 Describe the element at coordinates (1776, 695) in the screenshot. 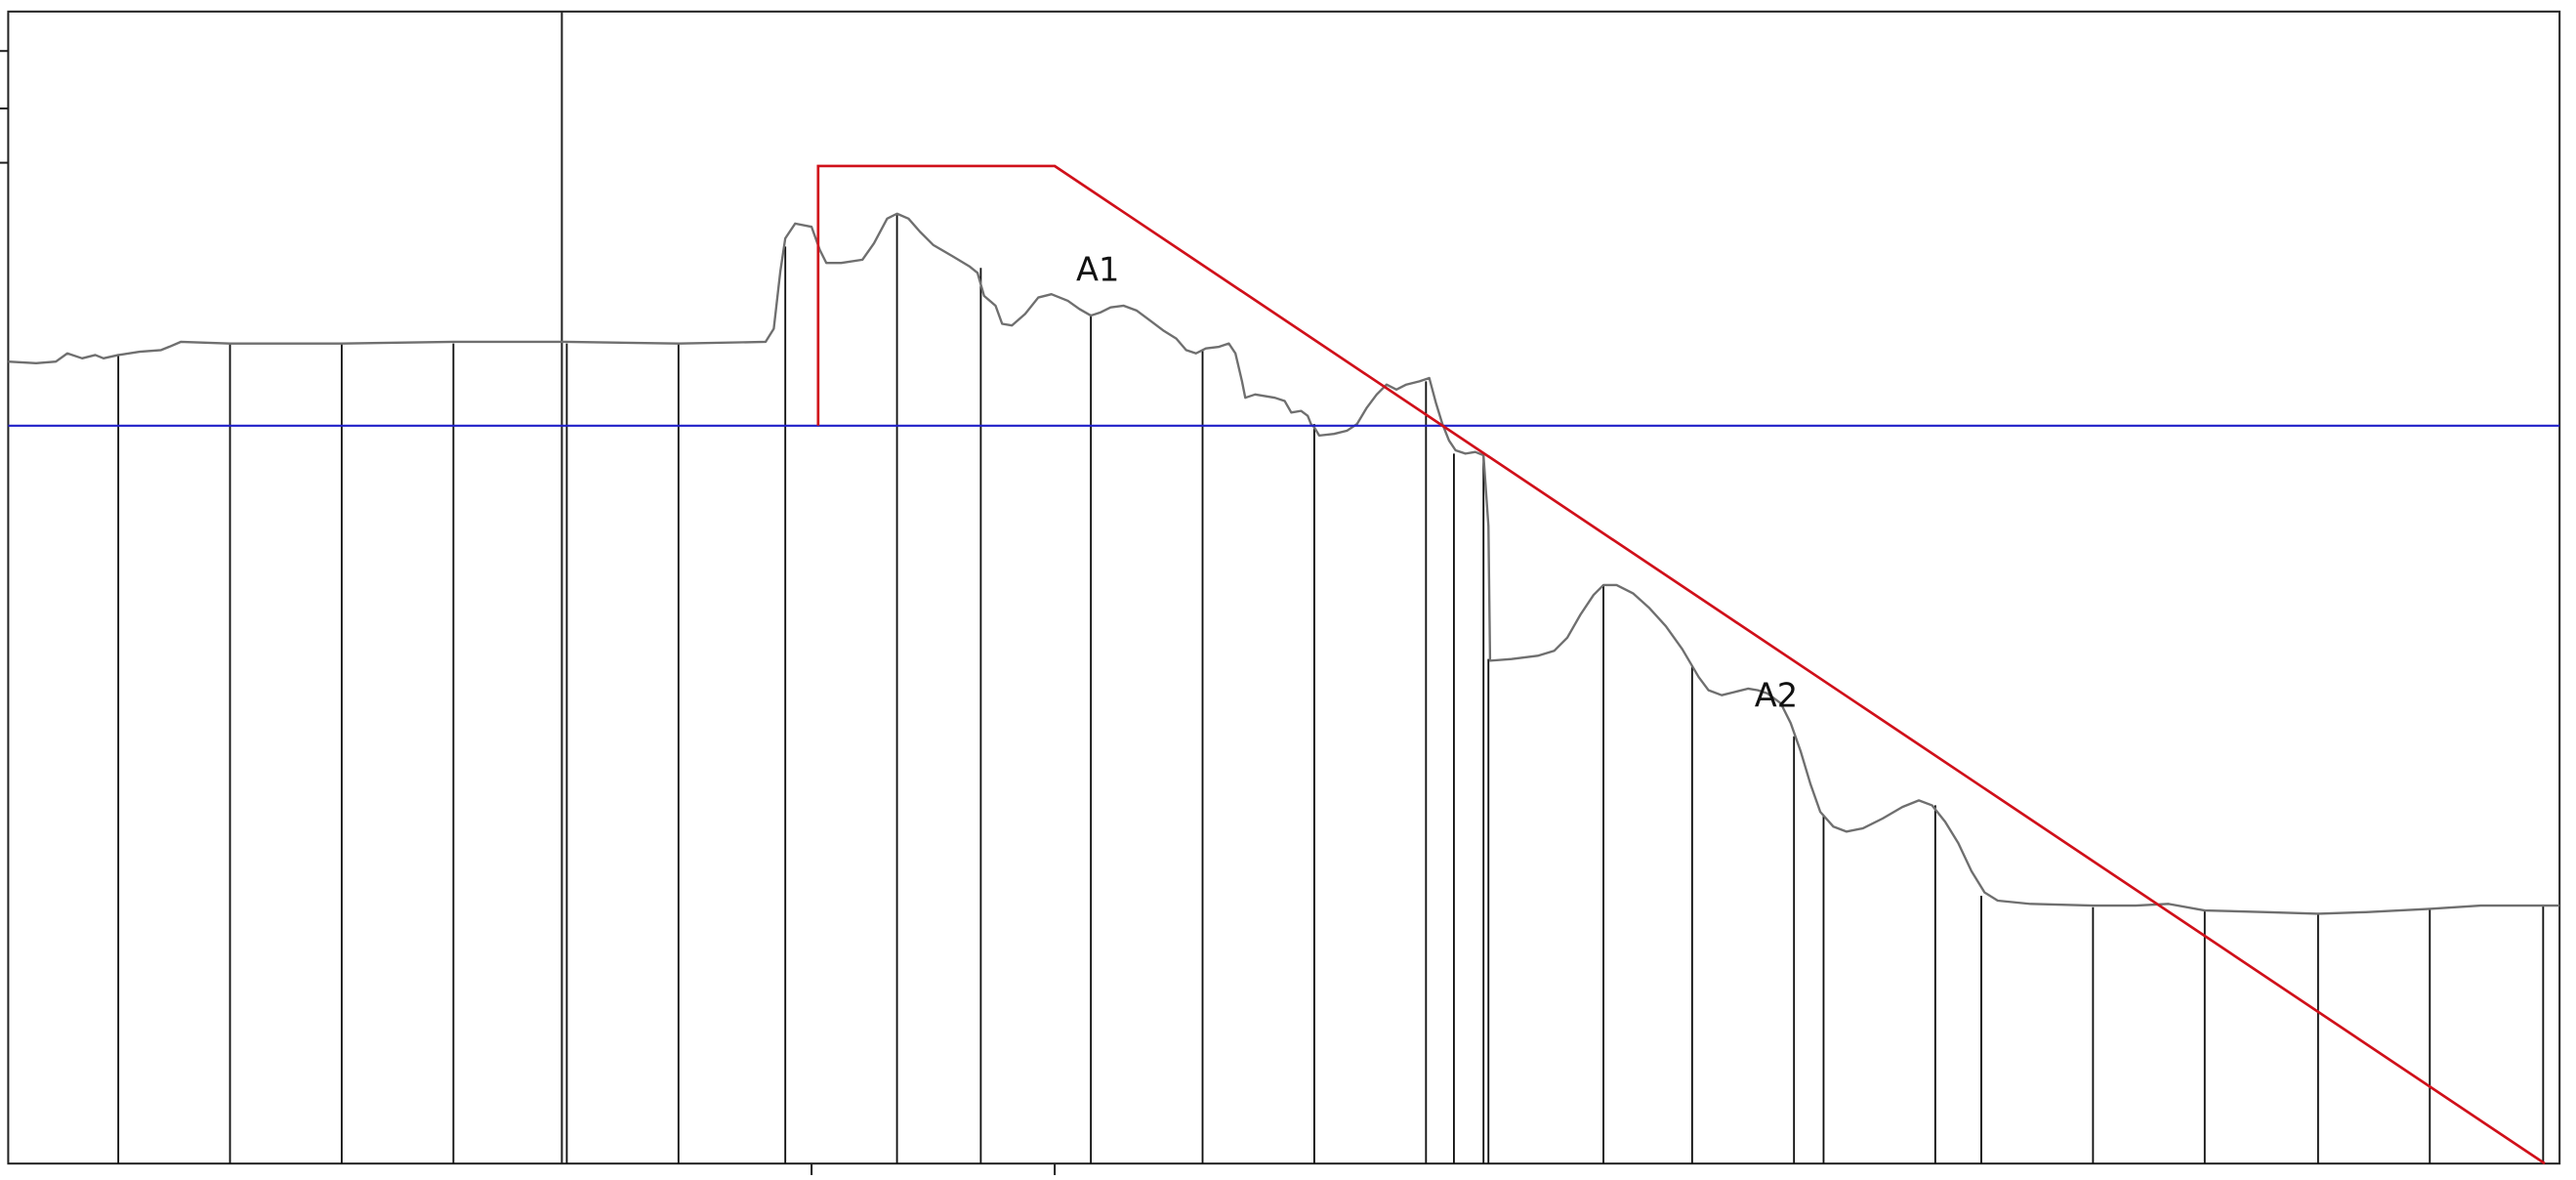

I see `label-a2: A2` at that location.